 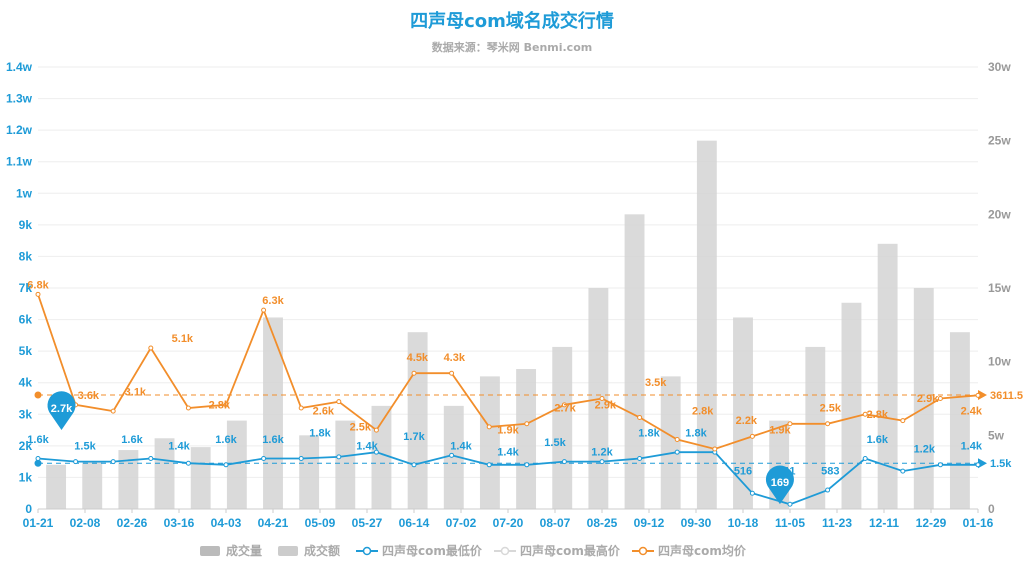 I want to click on x-tick-label: 12-11, so click(x=884, y=523).